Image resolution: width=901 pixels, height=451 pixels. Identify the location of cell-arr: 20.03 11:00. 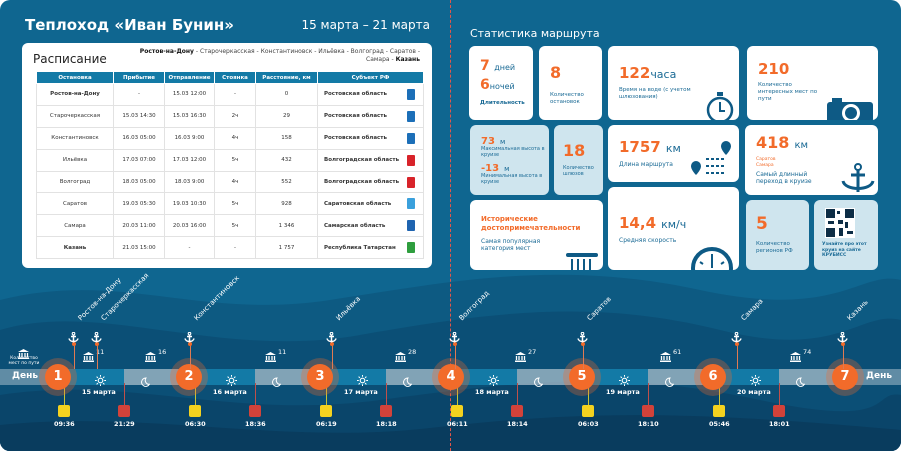
(139, 226).